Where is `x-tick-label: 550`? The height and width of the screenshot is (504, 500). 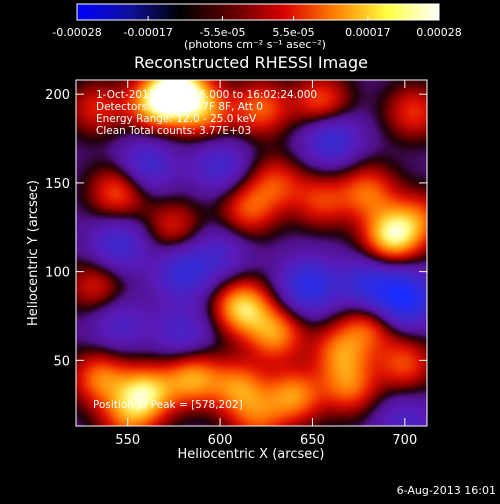 x-tick-label: 550 is located at coordinates (127, 440).